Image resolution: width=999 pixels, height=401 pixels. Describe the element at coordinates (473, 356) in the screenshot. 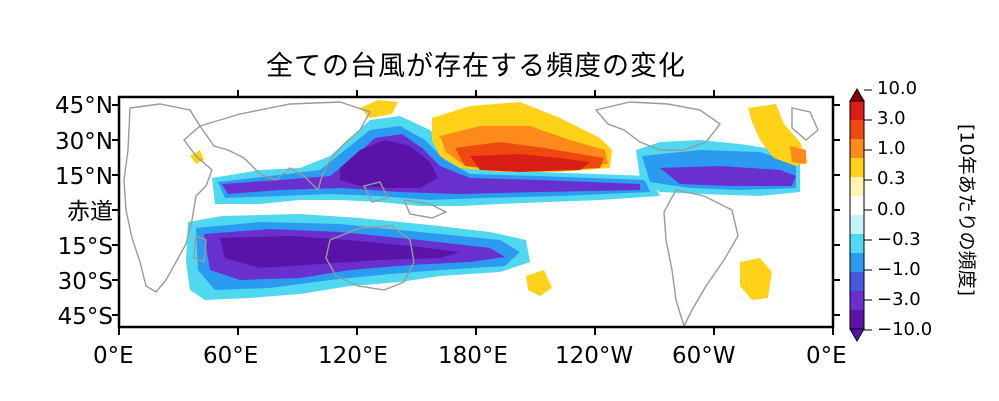

I see `lon-label-180e: 180°E` at that location.